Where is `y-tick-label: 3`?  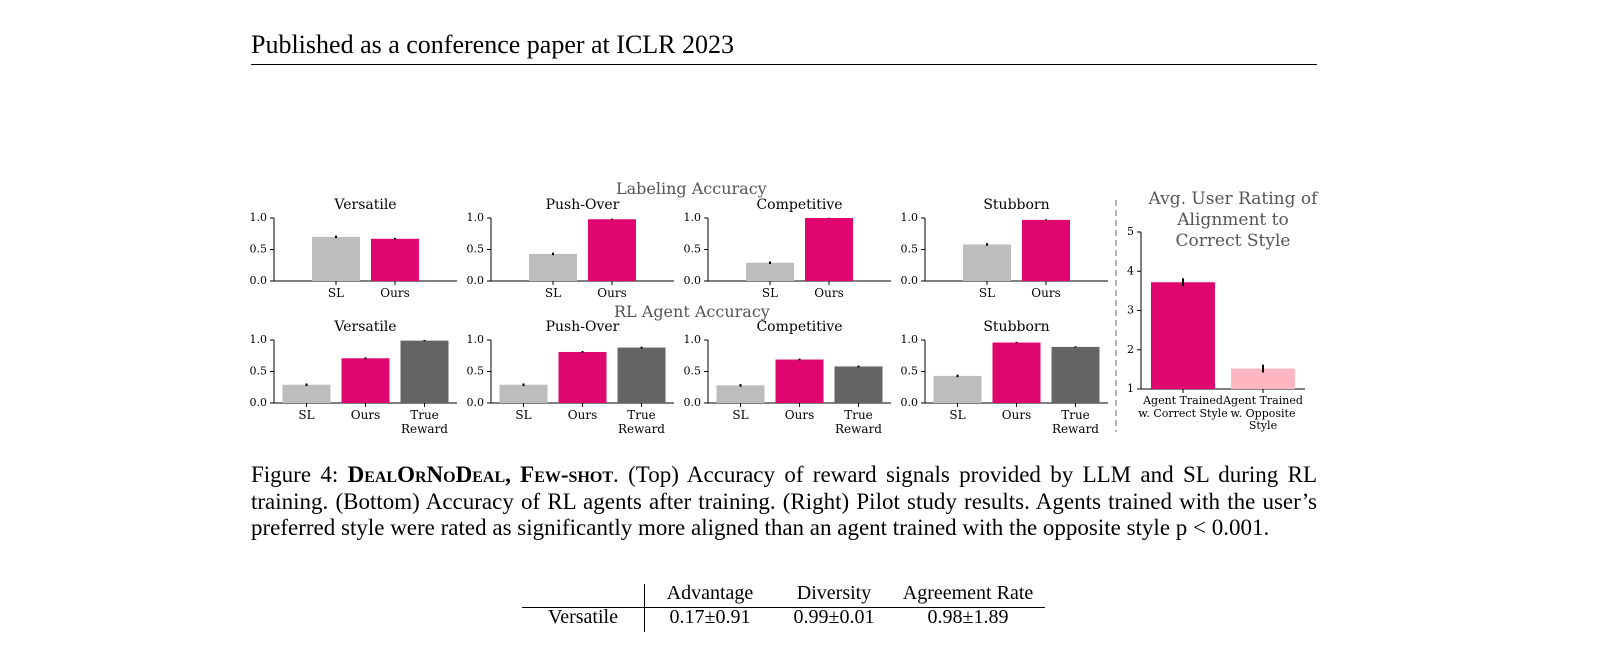 y-tick-label: 3 is located at coordinates (1130, 310).